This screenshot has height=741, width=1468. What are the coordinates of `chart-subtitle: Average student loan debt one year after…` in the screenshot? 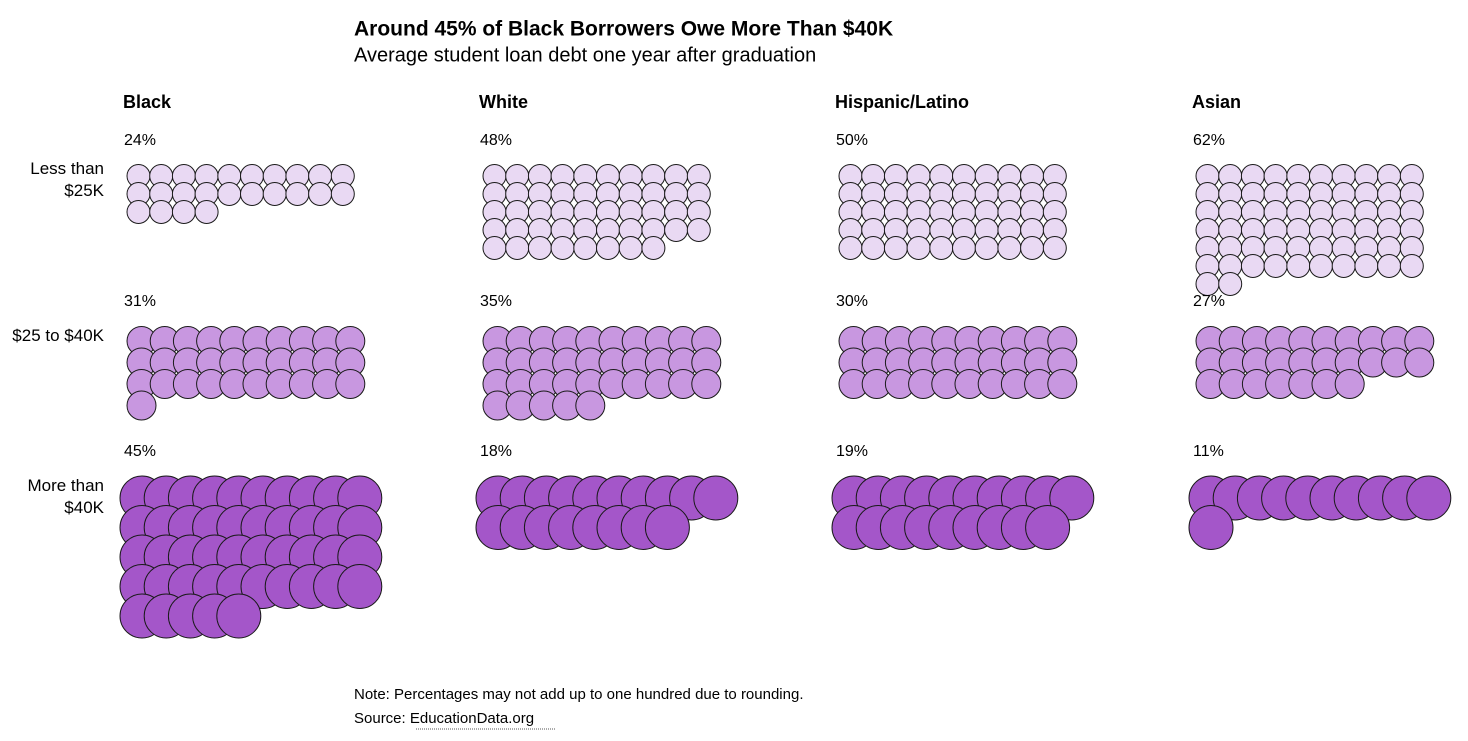 It's located at (585, 55).